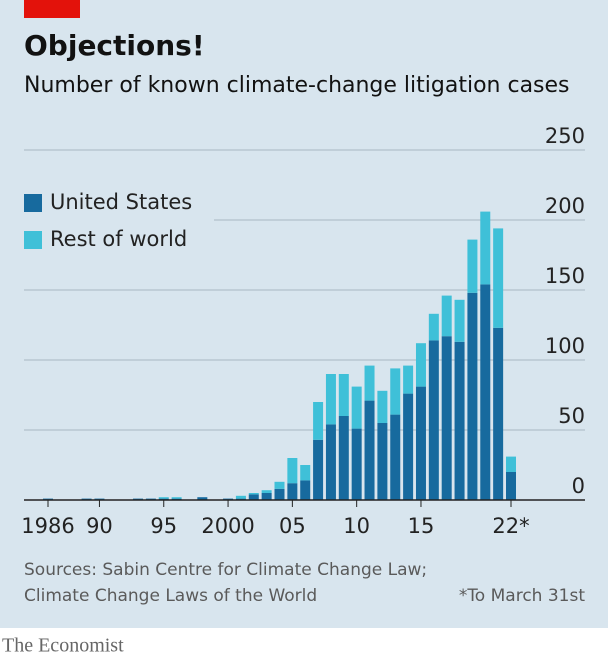 Image resolution: width=608 pixels, height=662 pixels. I want to click on x-tick-label: 22*, so click(510, 526).